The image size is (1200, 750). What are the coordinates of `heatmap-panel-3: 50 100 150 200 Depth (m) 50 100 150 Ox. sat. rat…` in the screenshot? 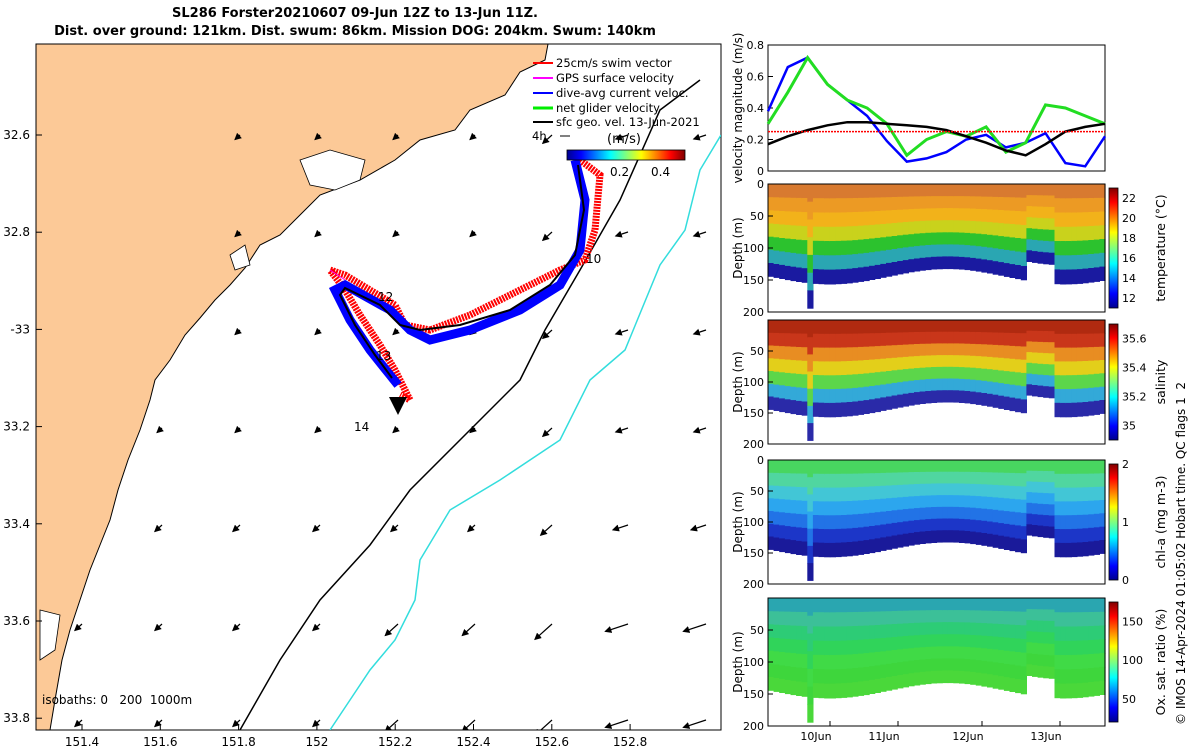 It's located at (949, 670).